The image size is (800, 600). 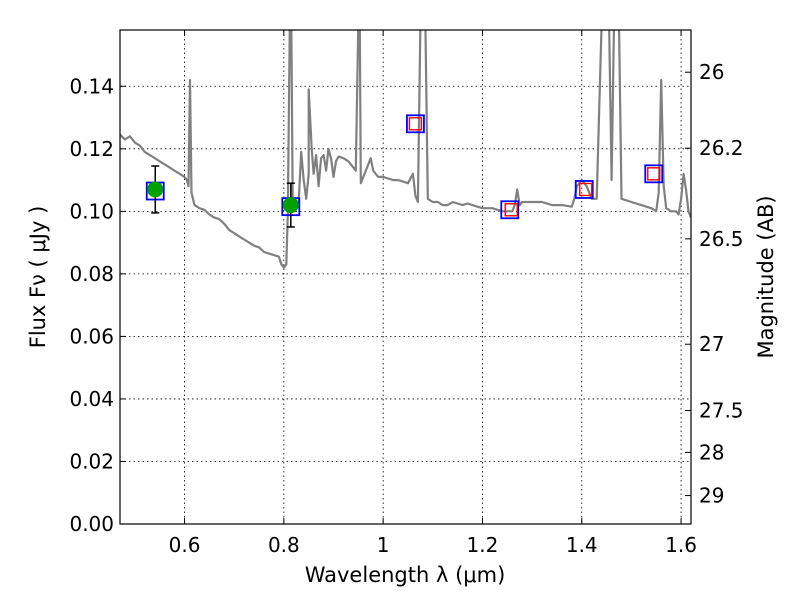 I want to click on mag-tick-label: 26.5, so click(x=721, y=239).